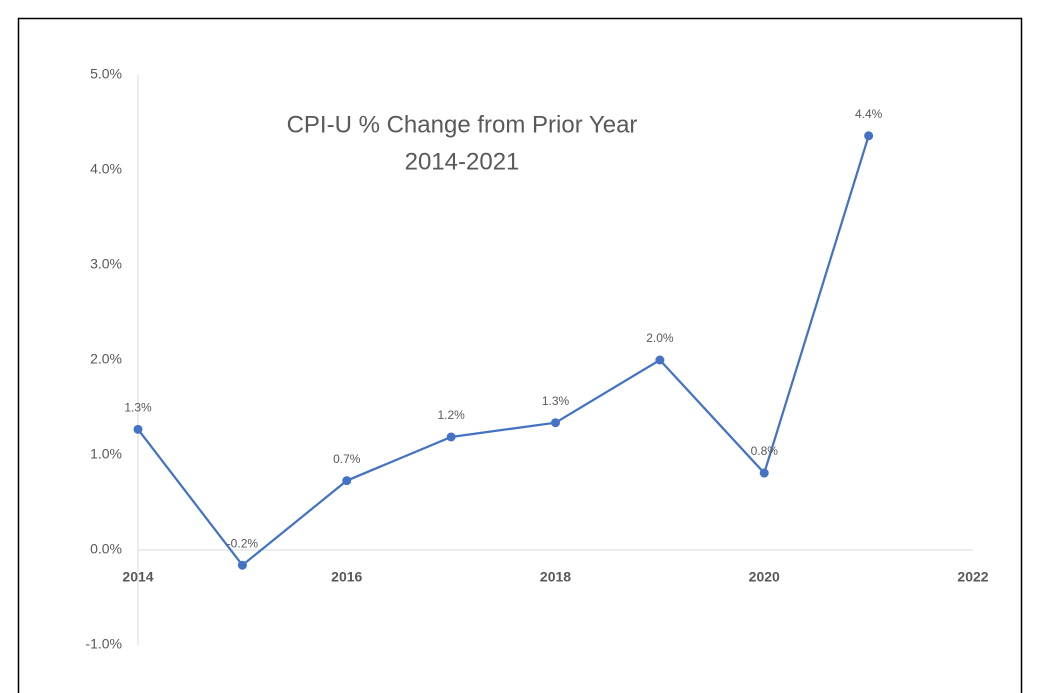 The height and width of the screenshot is (693, 1039). I want to click on x-tick-label: 2016, so click(346, 577).